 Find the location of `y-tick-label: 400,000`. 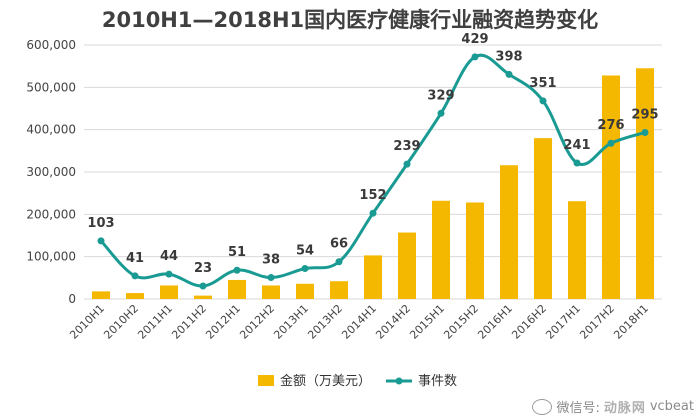

y-tick-label: 400,000 is located at coordinates (51, 130).